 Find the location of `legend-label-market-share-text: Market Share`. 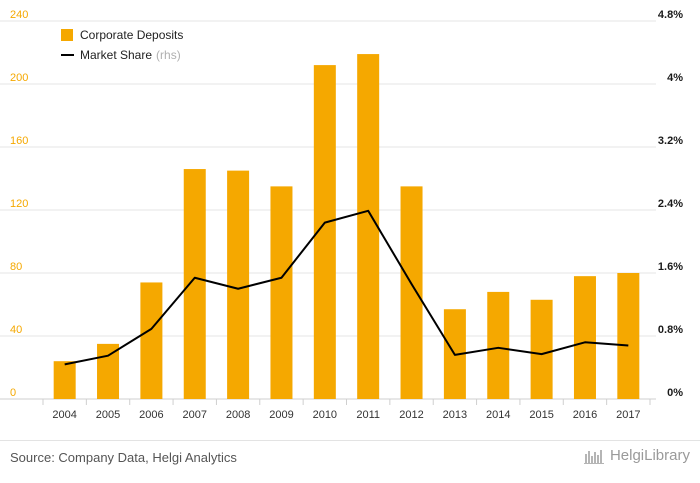

legend-label-market-share-text: Market Share is located at coordinates (116, 55).